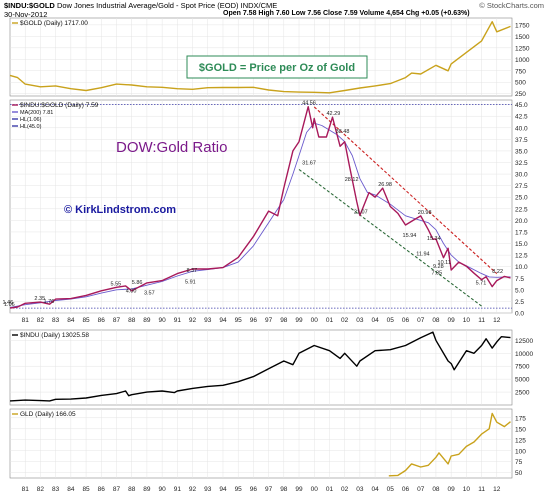 The height and width of the screenshot is (498, 550). What do you see at coordinates (481, 489) in the screenshot?
I see `x-tick-label: 11` at bounding box center [481, 489].